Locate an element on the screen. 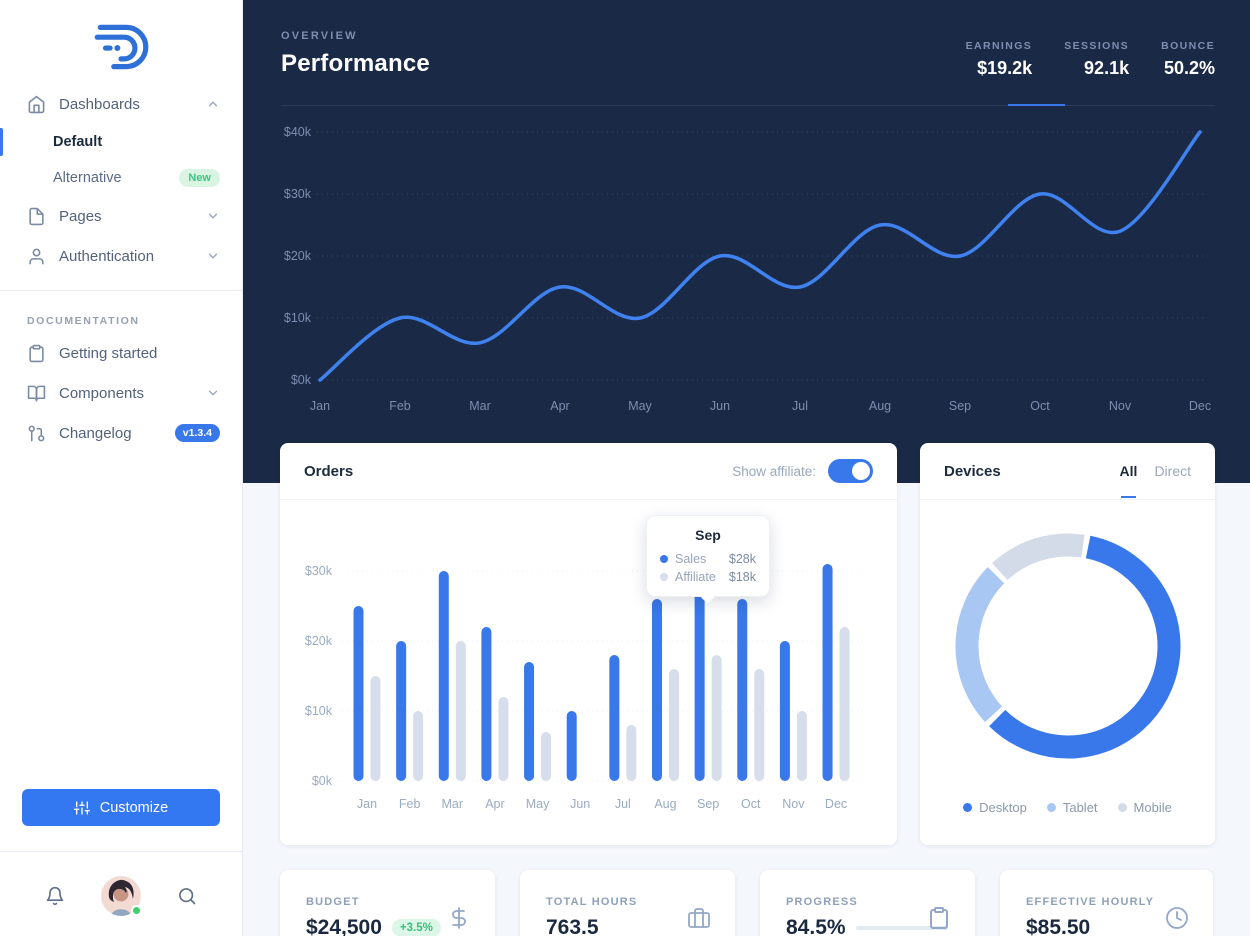 The image size is (1250, 936). legend-label: Tablet is located at coordinates (1080, 807).